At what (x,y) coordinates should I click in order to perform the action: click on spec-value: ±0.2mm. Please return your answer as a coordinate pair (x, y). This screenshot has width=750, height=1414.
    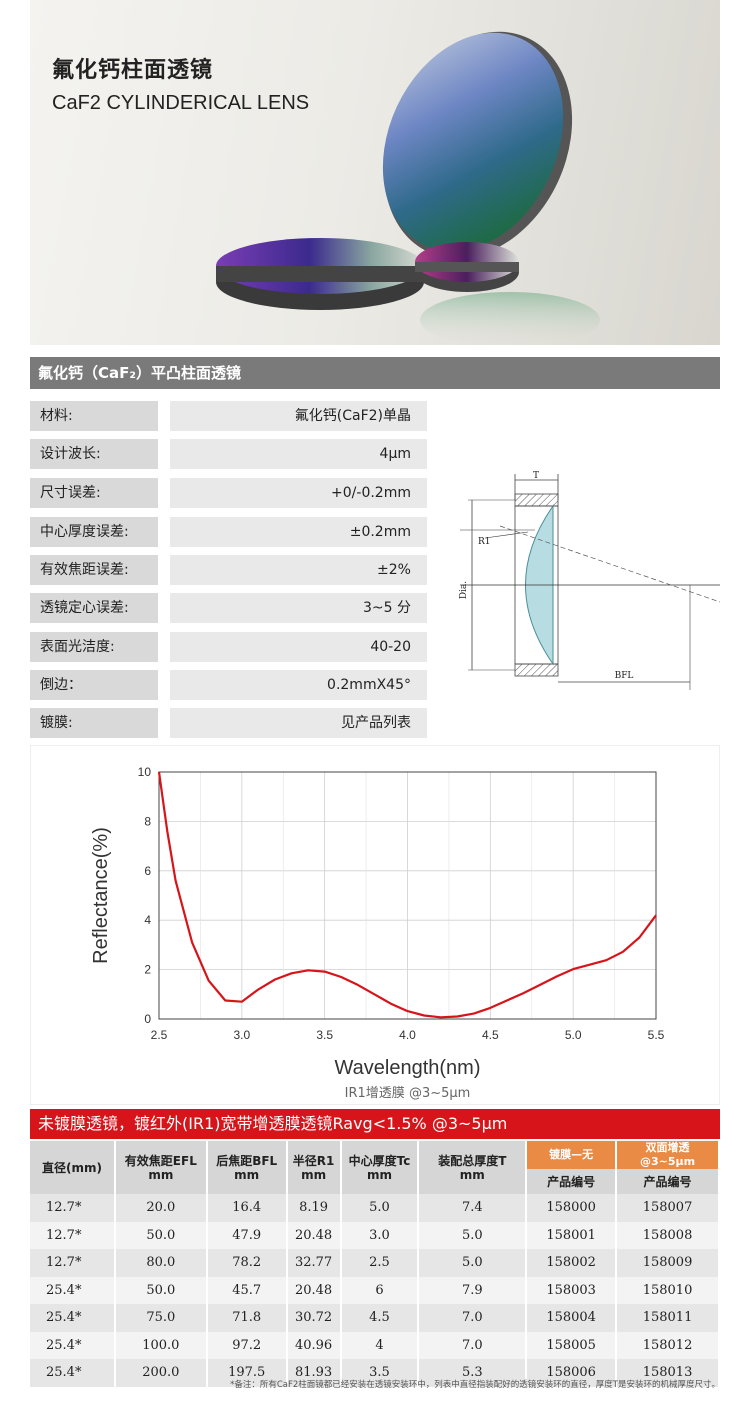
    Looking at the image, I should click on (298, 532).